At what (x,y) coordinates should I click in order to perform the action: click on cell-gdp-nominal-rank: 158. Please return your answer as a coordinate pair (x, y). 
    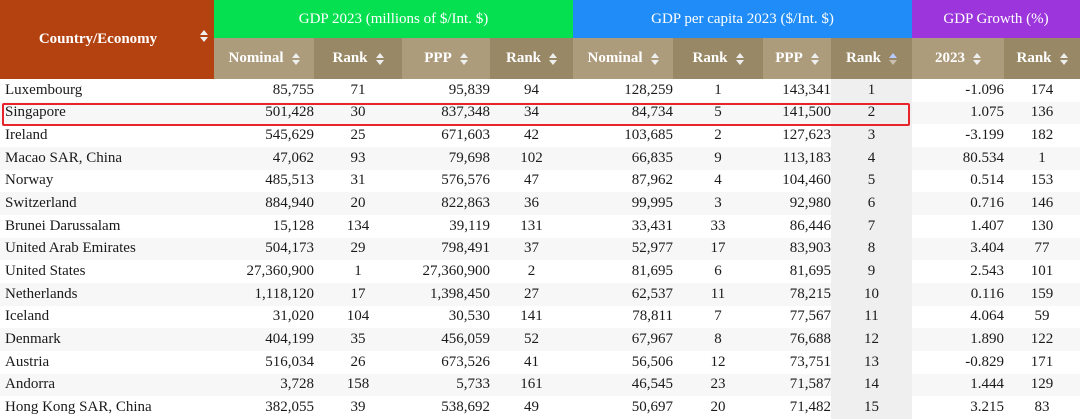
    Looking at the image, I should click on (358, 384).